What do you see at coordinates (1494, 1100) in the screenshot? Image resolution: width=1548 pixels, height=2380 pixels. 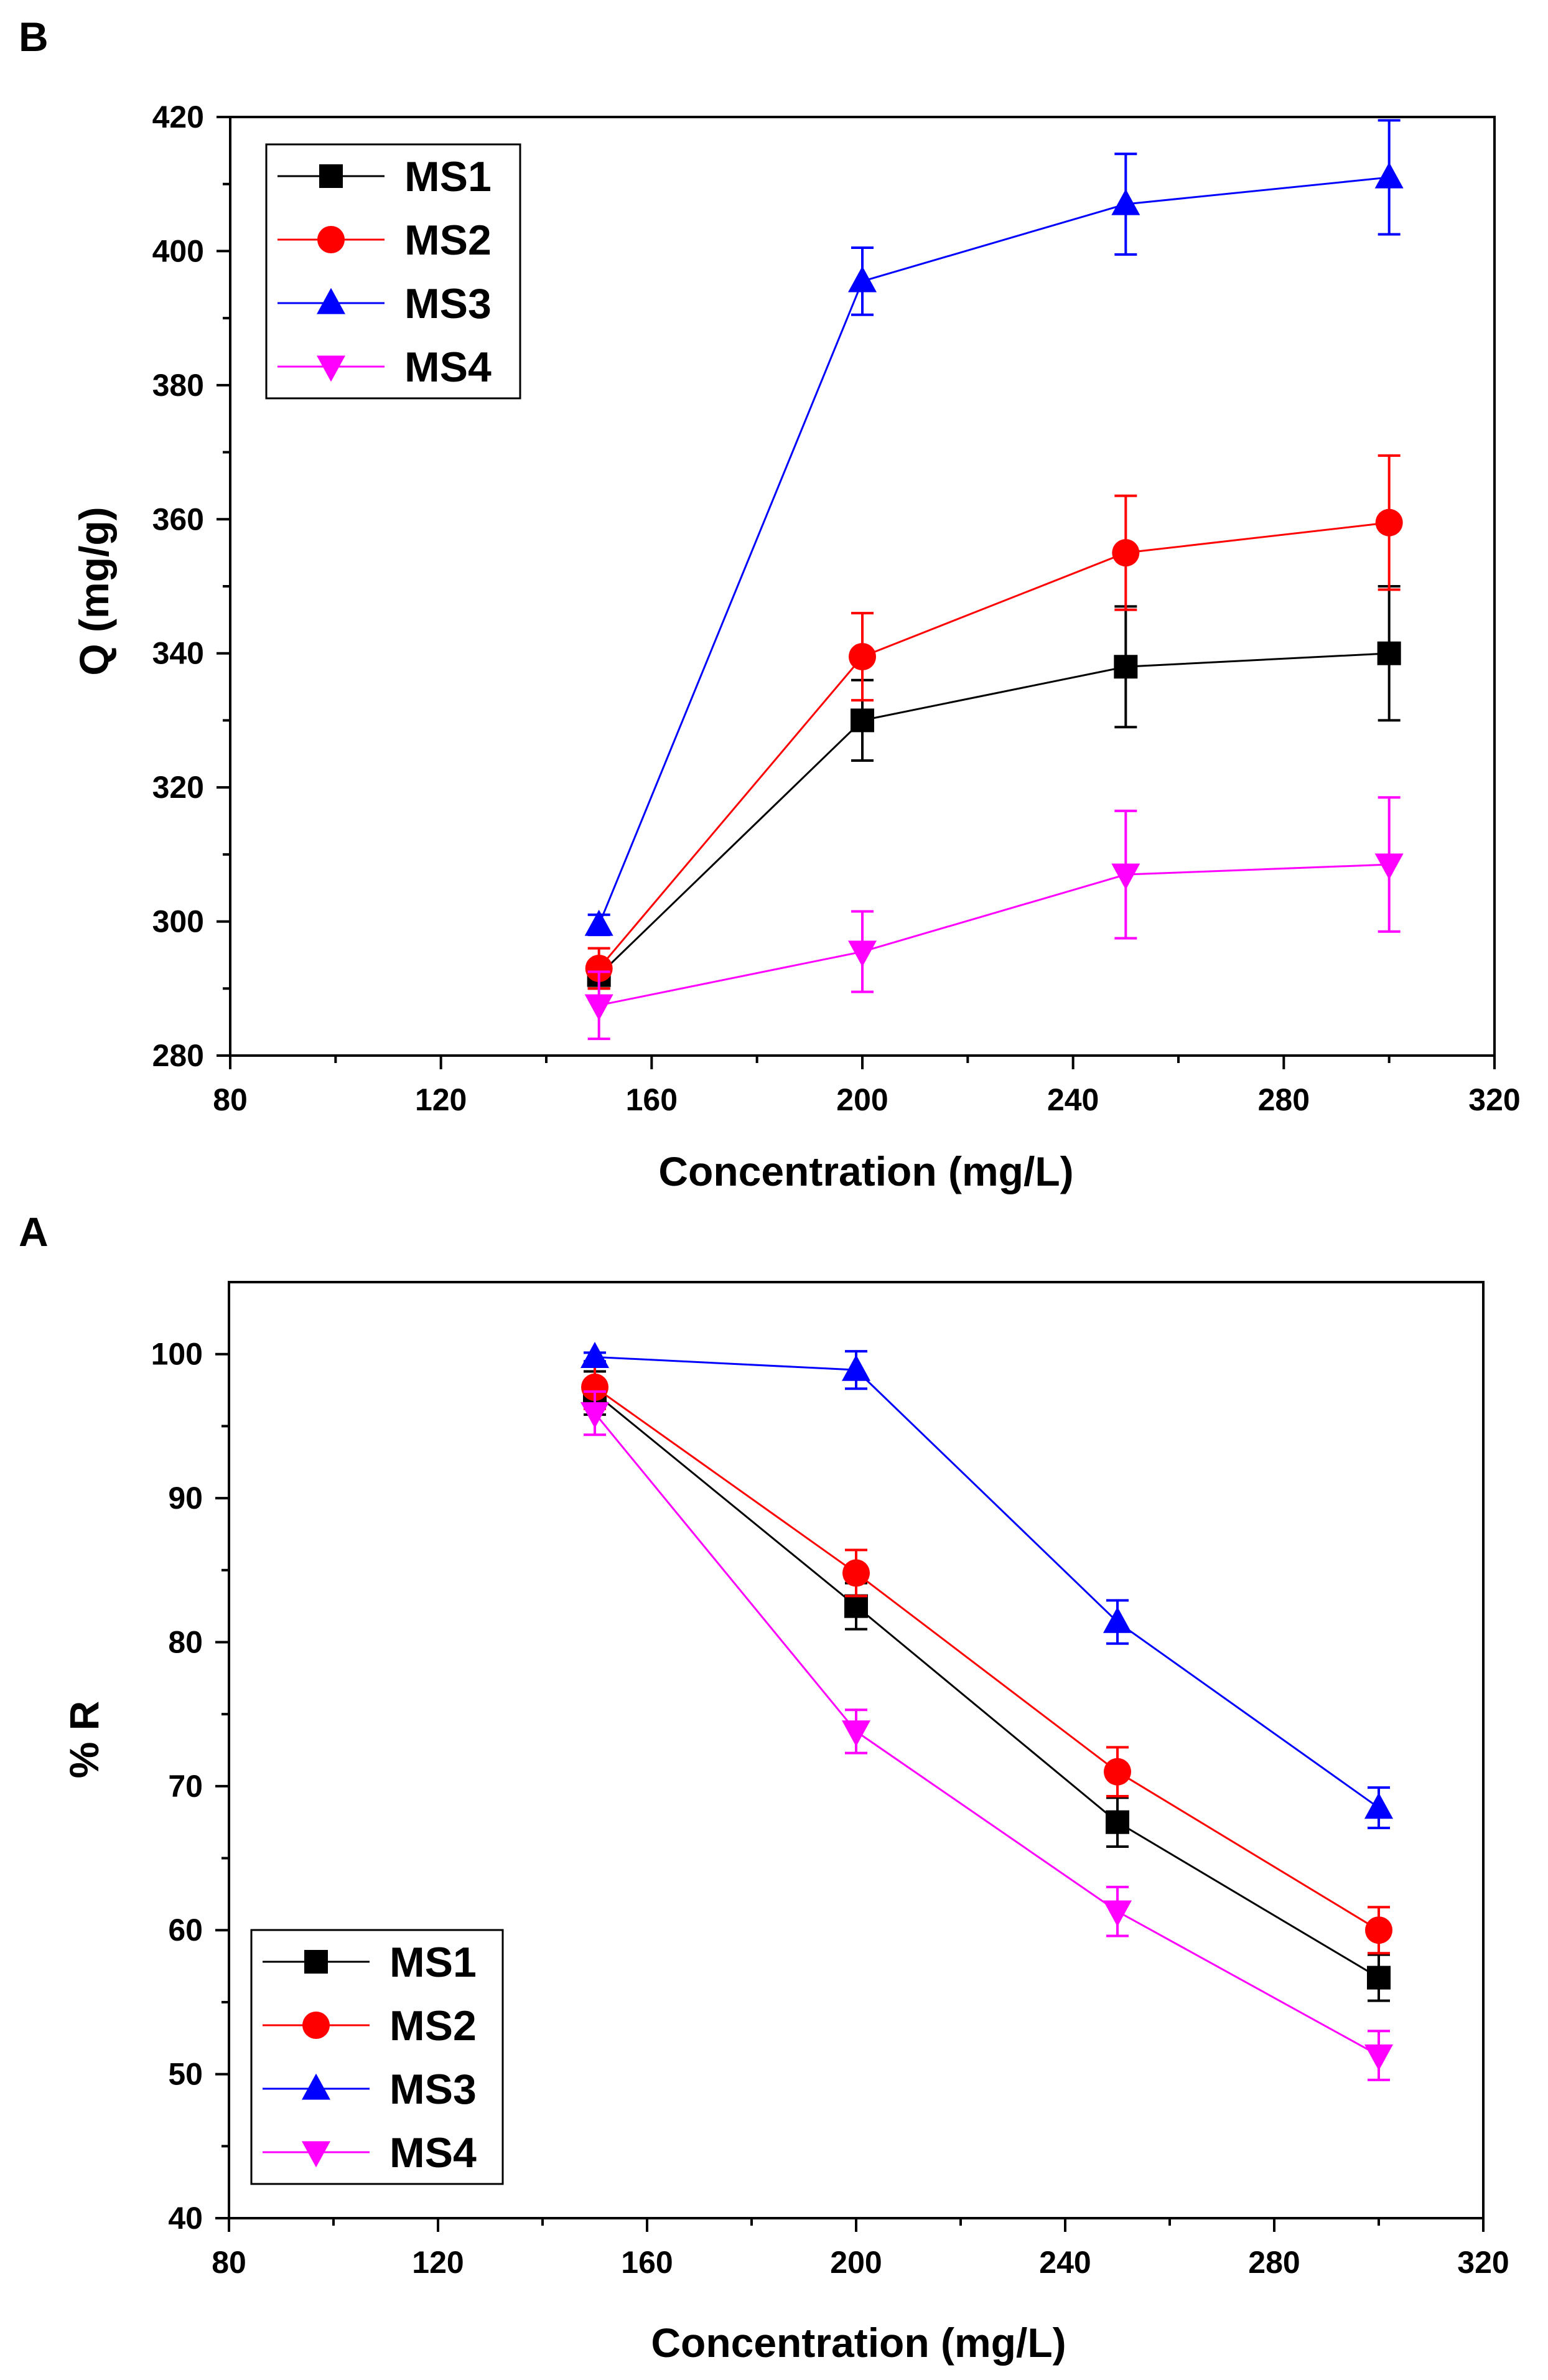 I see `x-tick-label: 320` at bounding box center [1494, 1100].